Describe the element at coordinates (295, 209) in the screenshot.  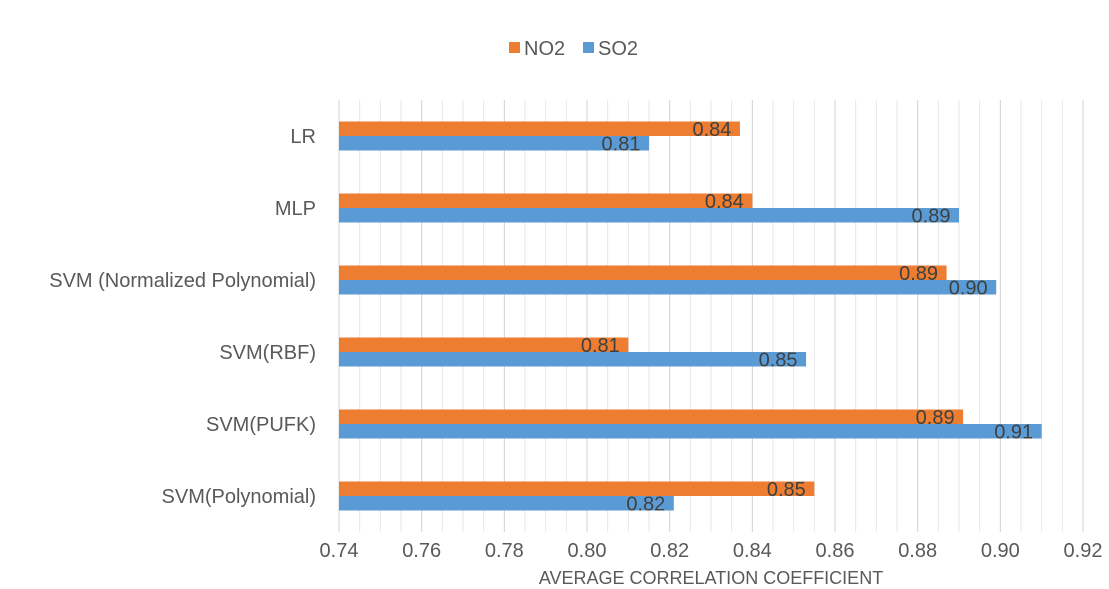
I see `category-label: MLP` at that location.